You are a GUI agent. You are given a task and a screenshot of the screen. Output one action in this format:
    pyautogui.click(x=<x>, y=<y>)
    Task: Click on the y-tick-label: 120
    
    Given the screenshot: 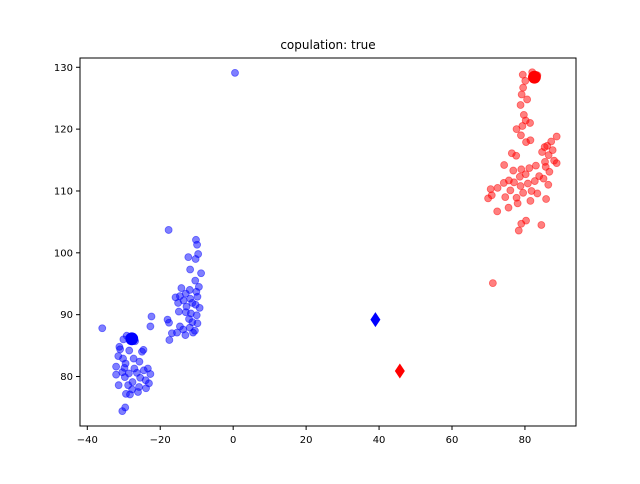 What is the action you would take?
    pyautogui.click(x=63, y=130)
    